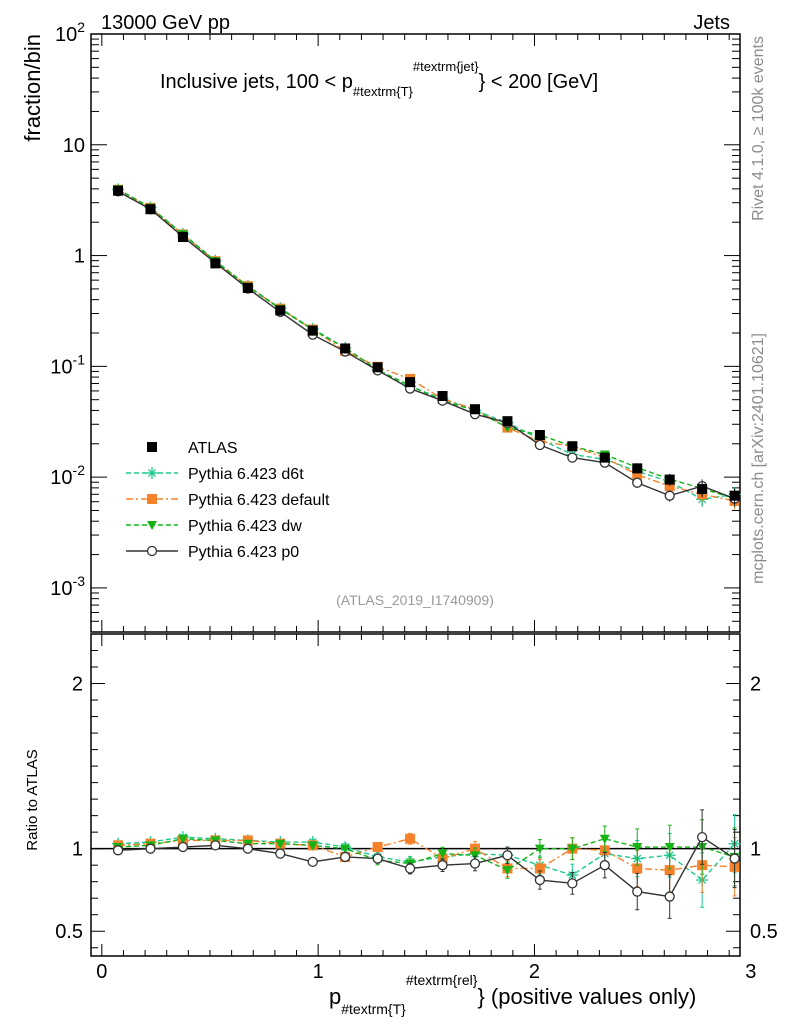 The image size is (786, 1024). What do you see at coordinates (32, 799) in the screenshot?
I see `ratio-axis-label: Ratio to ATLAS` at bounding box center [32, 799].